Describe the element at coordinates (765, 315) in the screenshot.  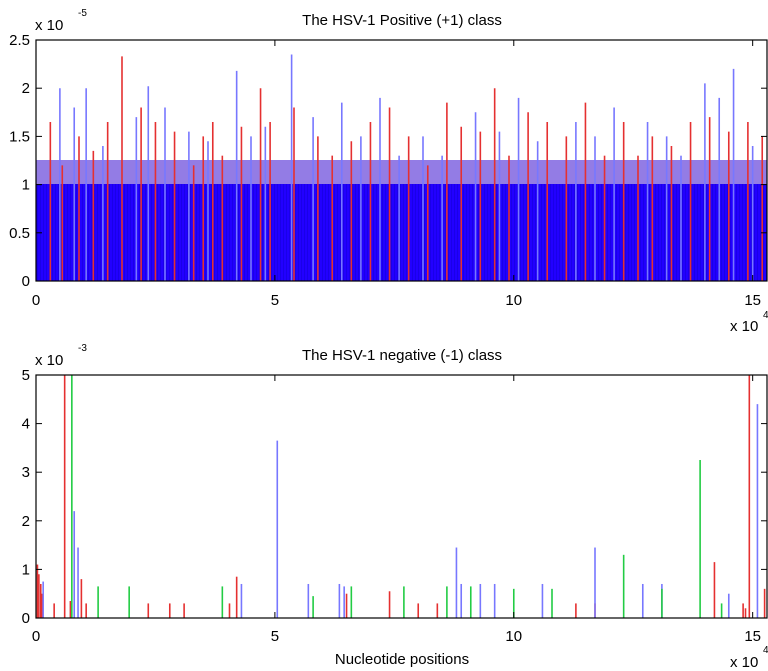
I see `positive-x-multiplier-exp: 4` at that location.